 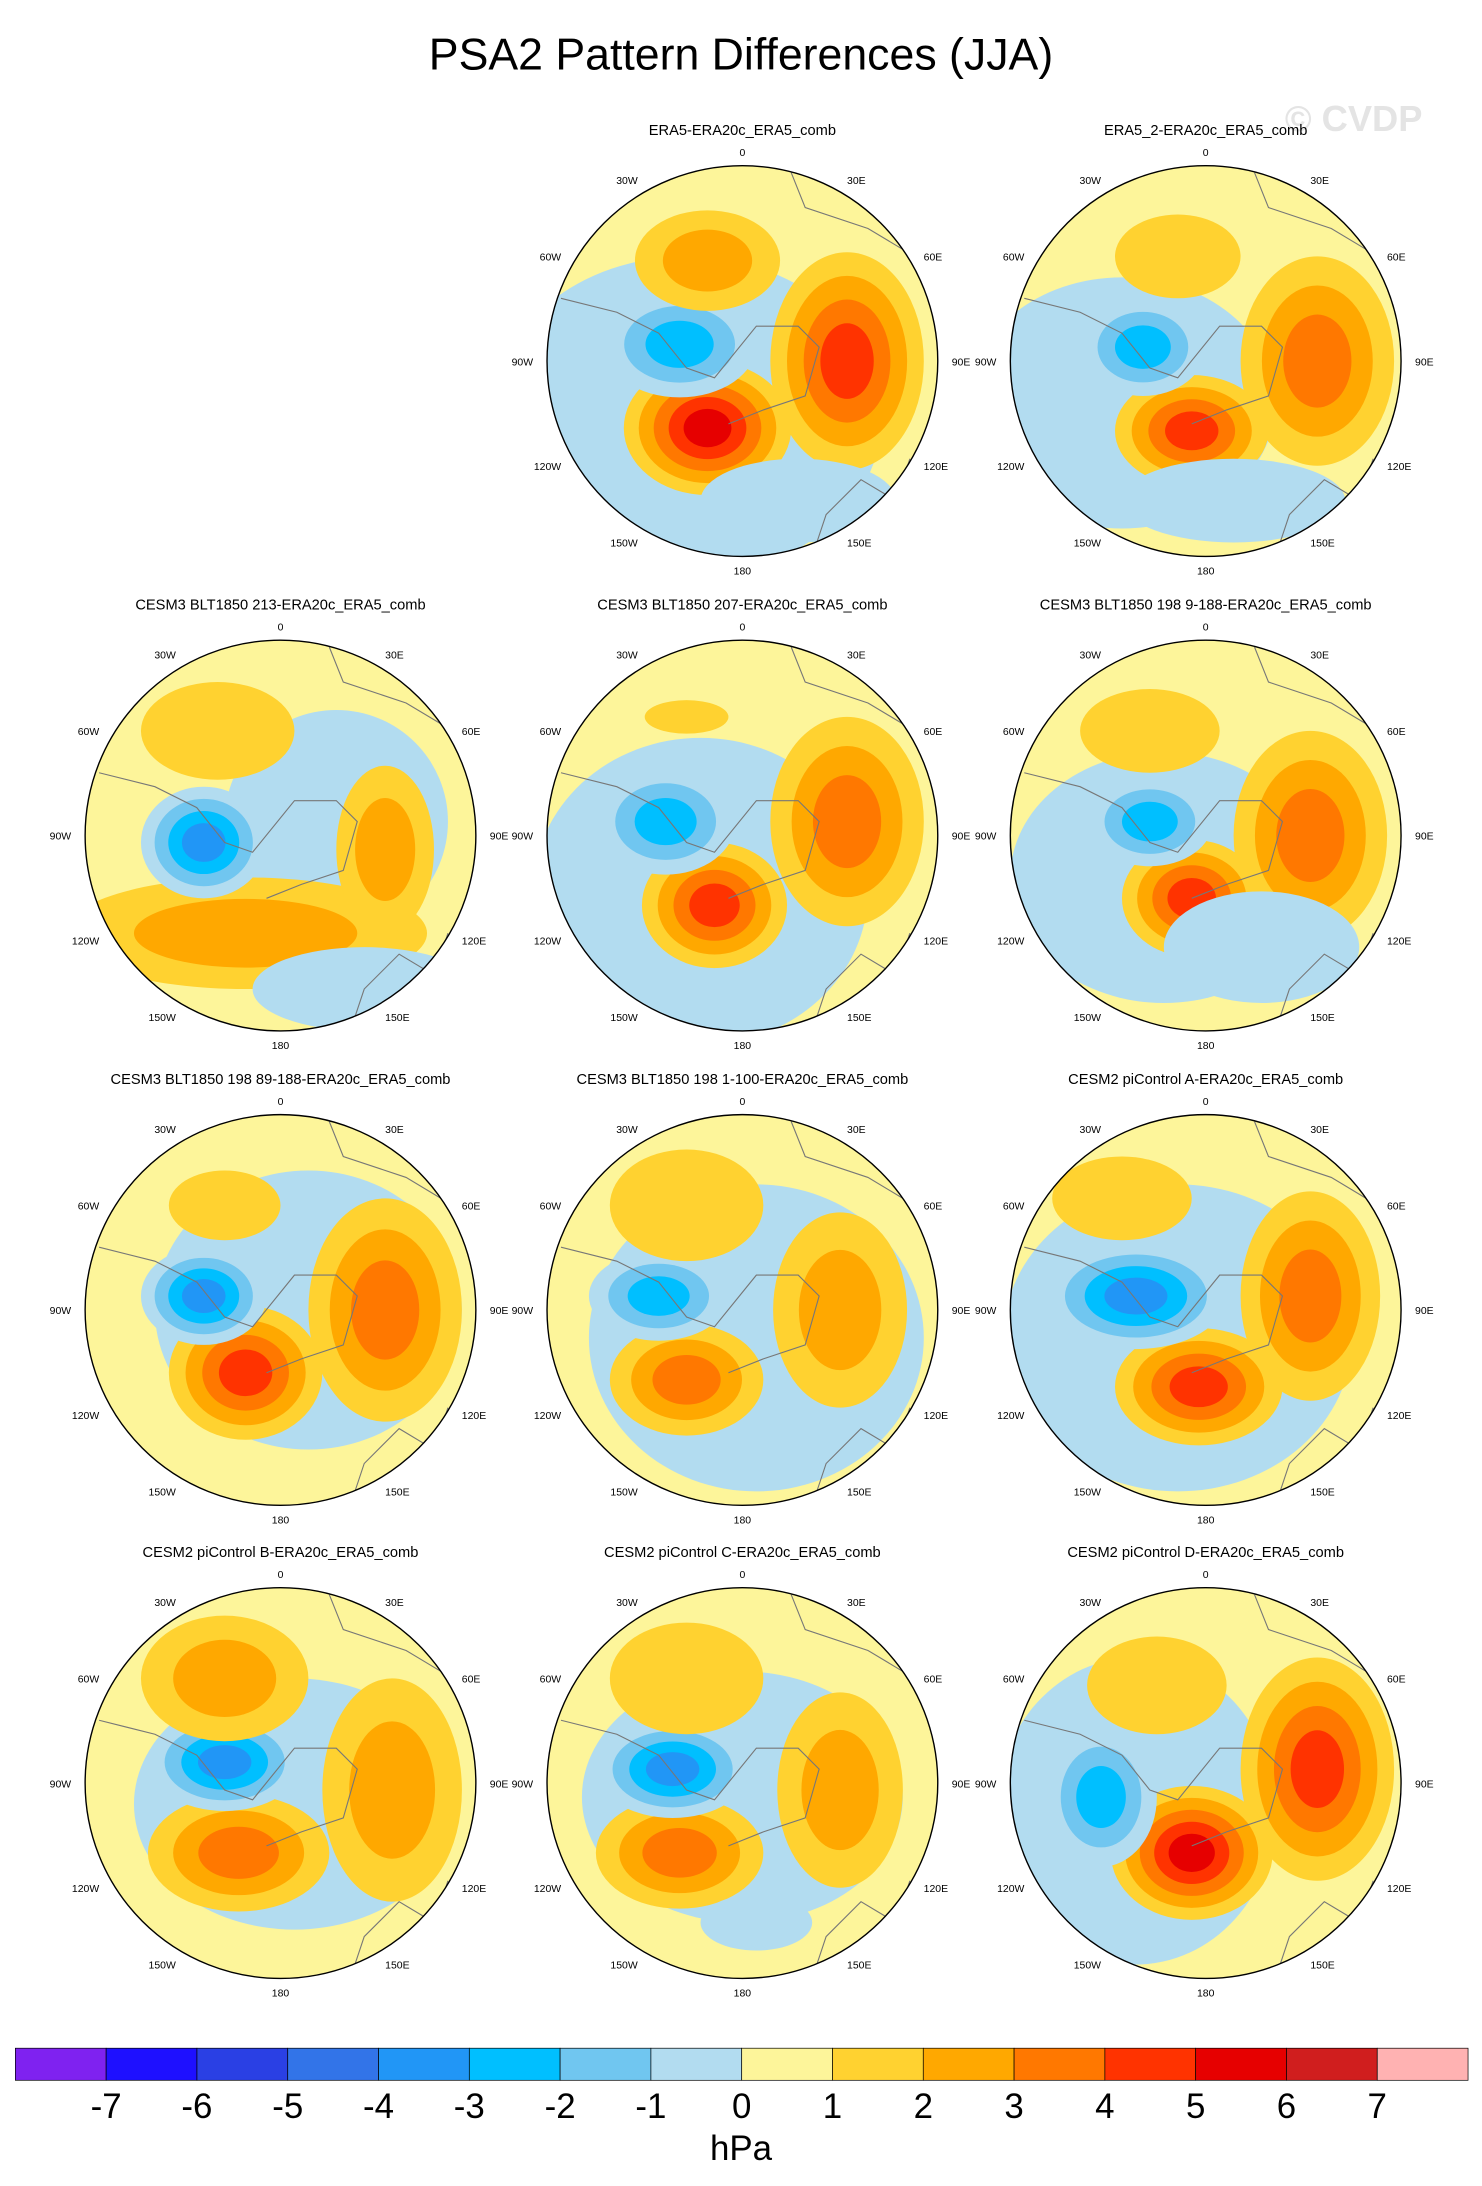 What do you see at coordinates (741, 363) in the screenshot?
I see `polar-map: 0 30E 60E 90E 120E 150E 180 150W 120W 90W 60W 30W` at bounding box center [741, 363].